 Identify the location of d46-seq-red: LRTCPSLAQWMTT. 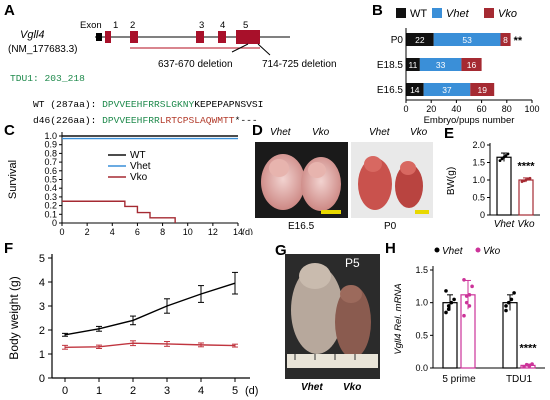
(197, 120).